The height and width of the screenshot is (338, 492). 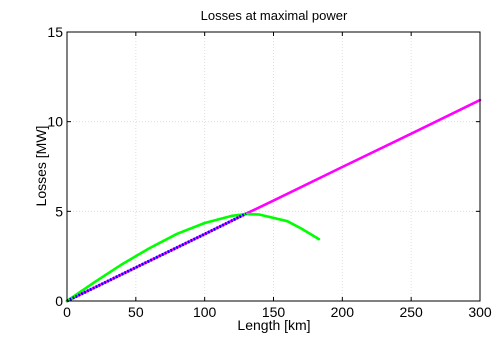 What do you see at coordinates (55, 122) in the screenshot?
I see `y-tick-label: 10` at bounding box center [55, 122].